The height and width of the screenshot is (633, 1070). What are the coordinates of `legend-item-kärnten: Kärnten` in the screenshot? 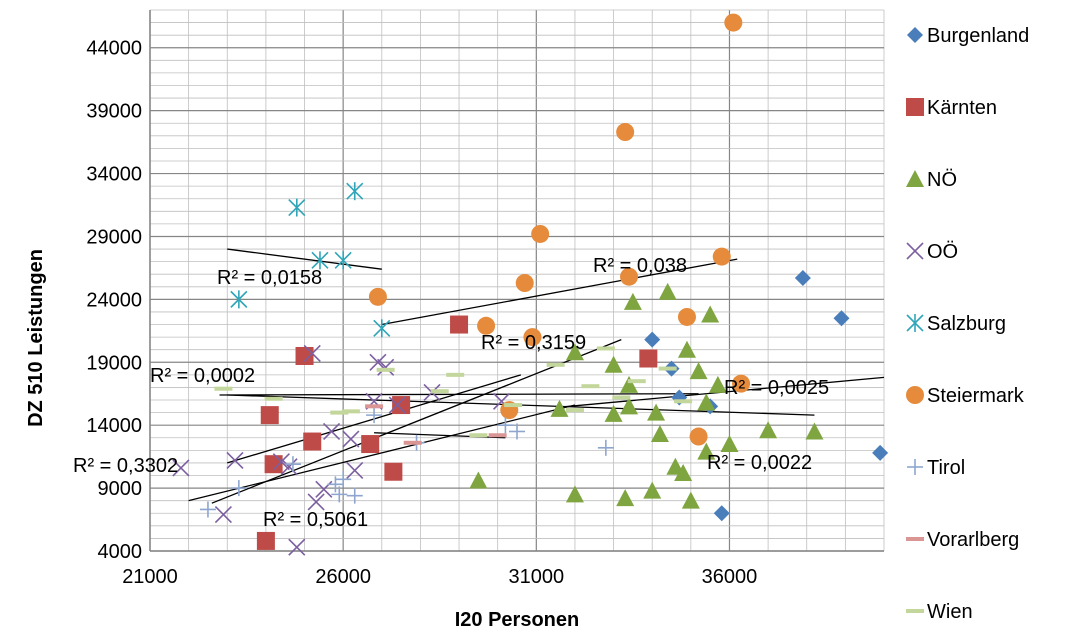 It's located at (951, 108).